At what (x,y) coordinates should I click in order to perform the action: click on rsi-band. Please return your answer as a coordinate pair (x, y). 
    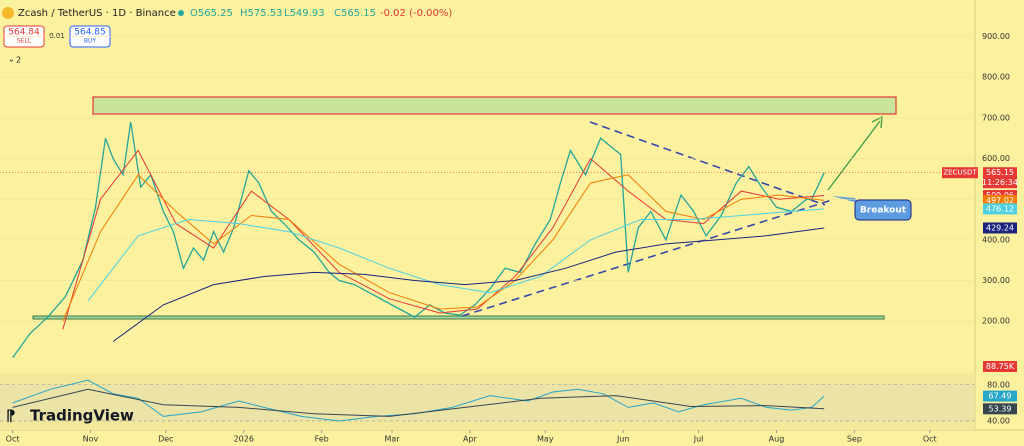
    Looking at the image, I should click on (487, 402).